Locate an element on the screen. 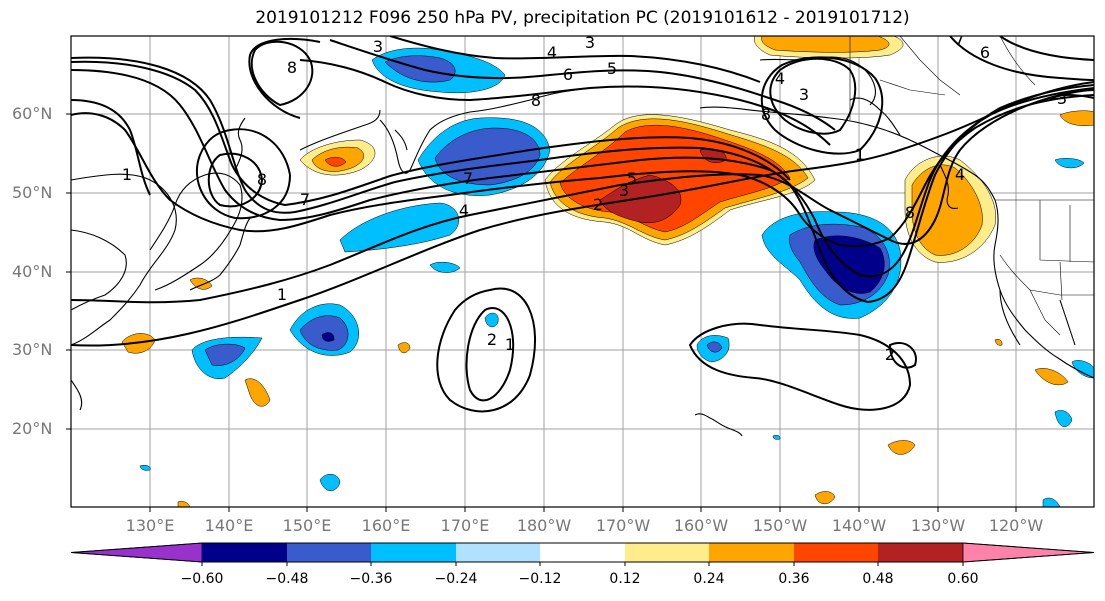 The height and width of the screenshot is (601, 1105). lon-label: 170°E is located at coordinates (465, 525).